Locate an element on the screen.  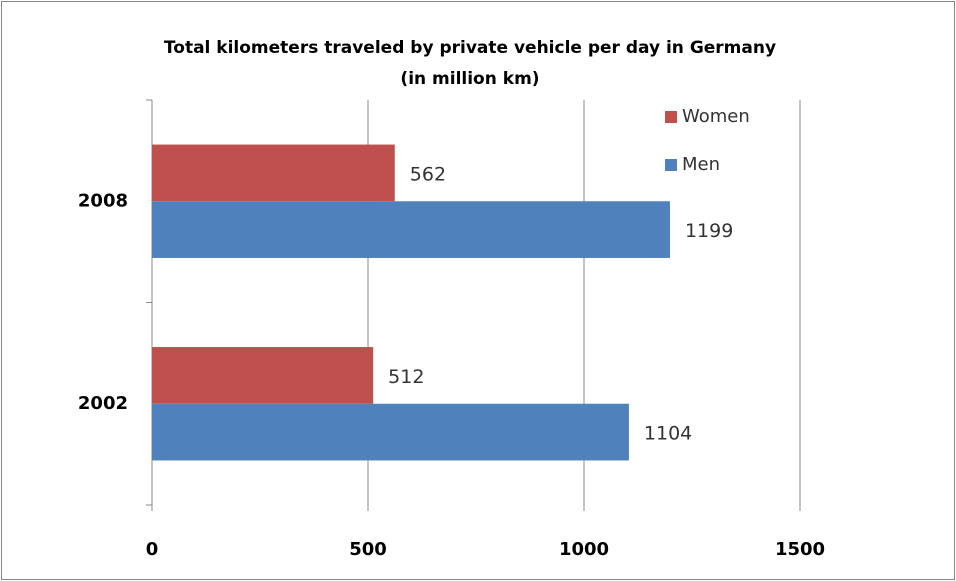
x-tick-label: 0 is located at coordinates (152, 549).